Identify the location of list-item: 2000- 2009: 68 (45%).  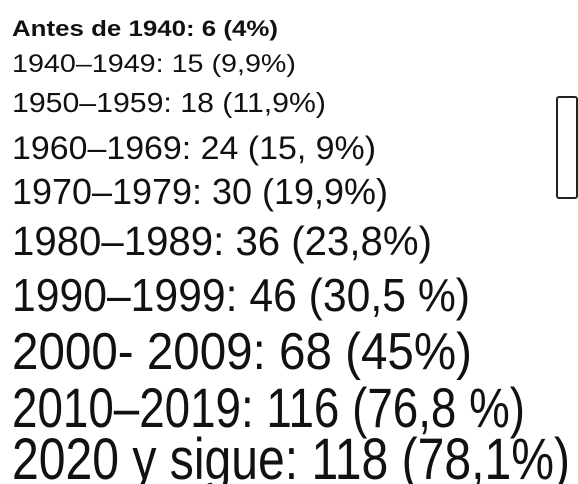
(242, 352).